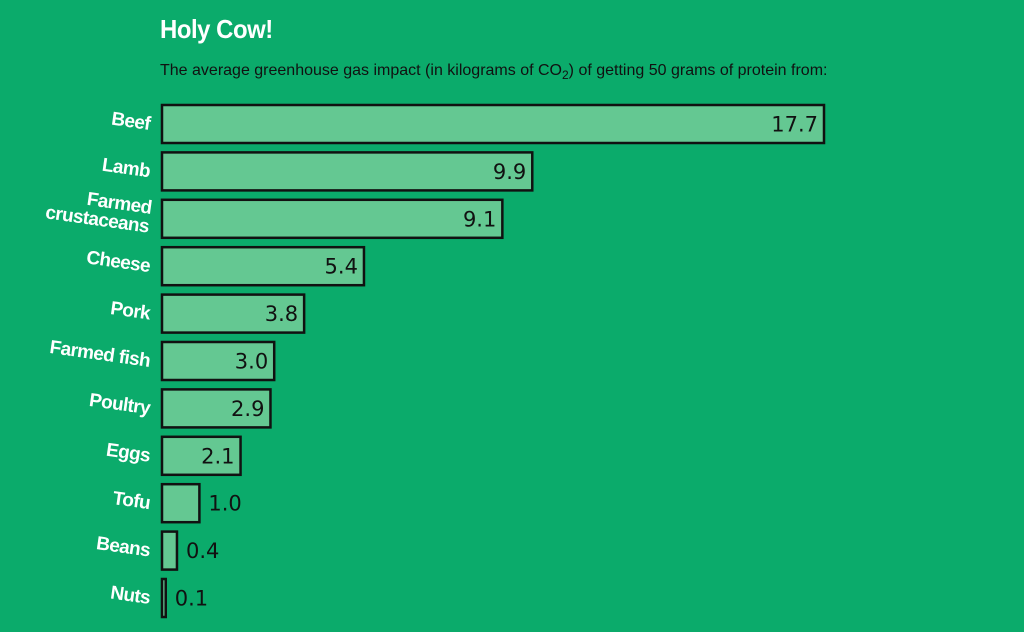 Image resolution: width=1024 pixels, height=632 pixels. I want to click on category-label-line: Tofu, so click(131, 501).